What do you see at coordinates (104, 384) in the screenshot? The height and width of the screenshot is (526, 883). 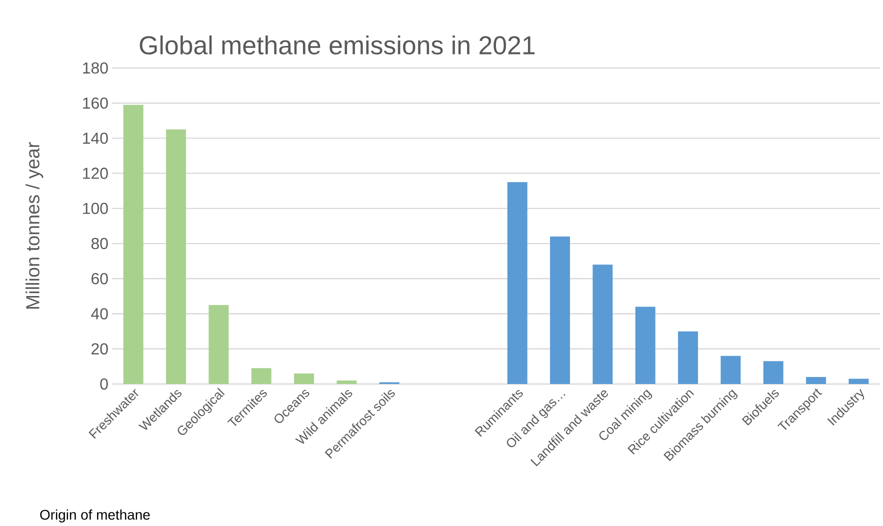 I see `y-tick-label: 0` at bounding box center [104, 384].